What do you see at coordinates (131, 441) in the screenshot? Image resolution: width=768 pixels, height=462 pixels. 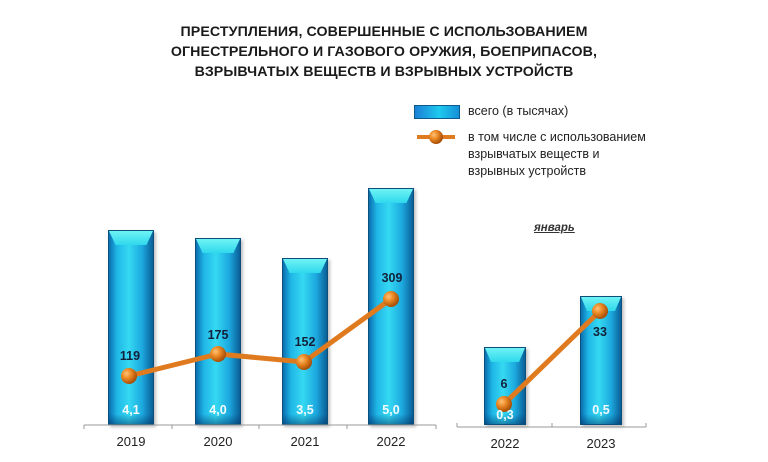 I see `x-label-2019: 2019` at bounding box center [131, 441].